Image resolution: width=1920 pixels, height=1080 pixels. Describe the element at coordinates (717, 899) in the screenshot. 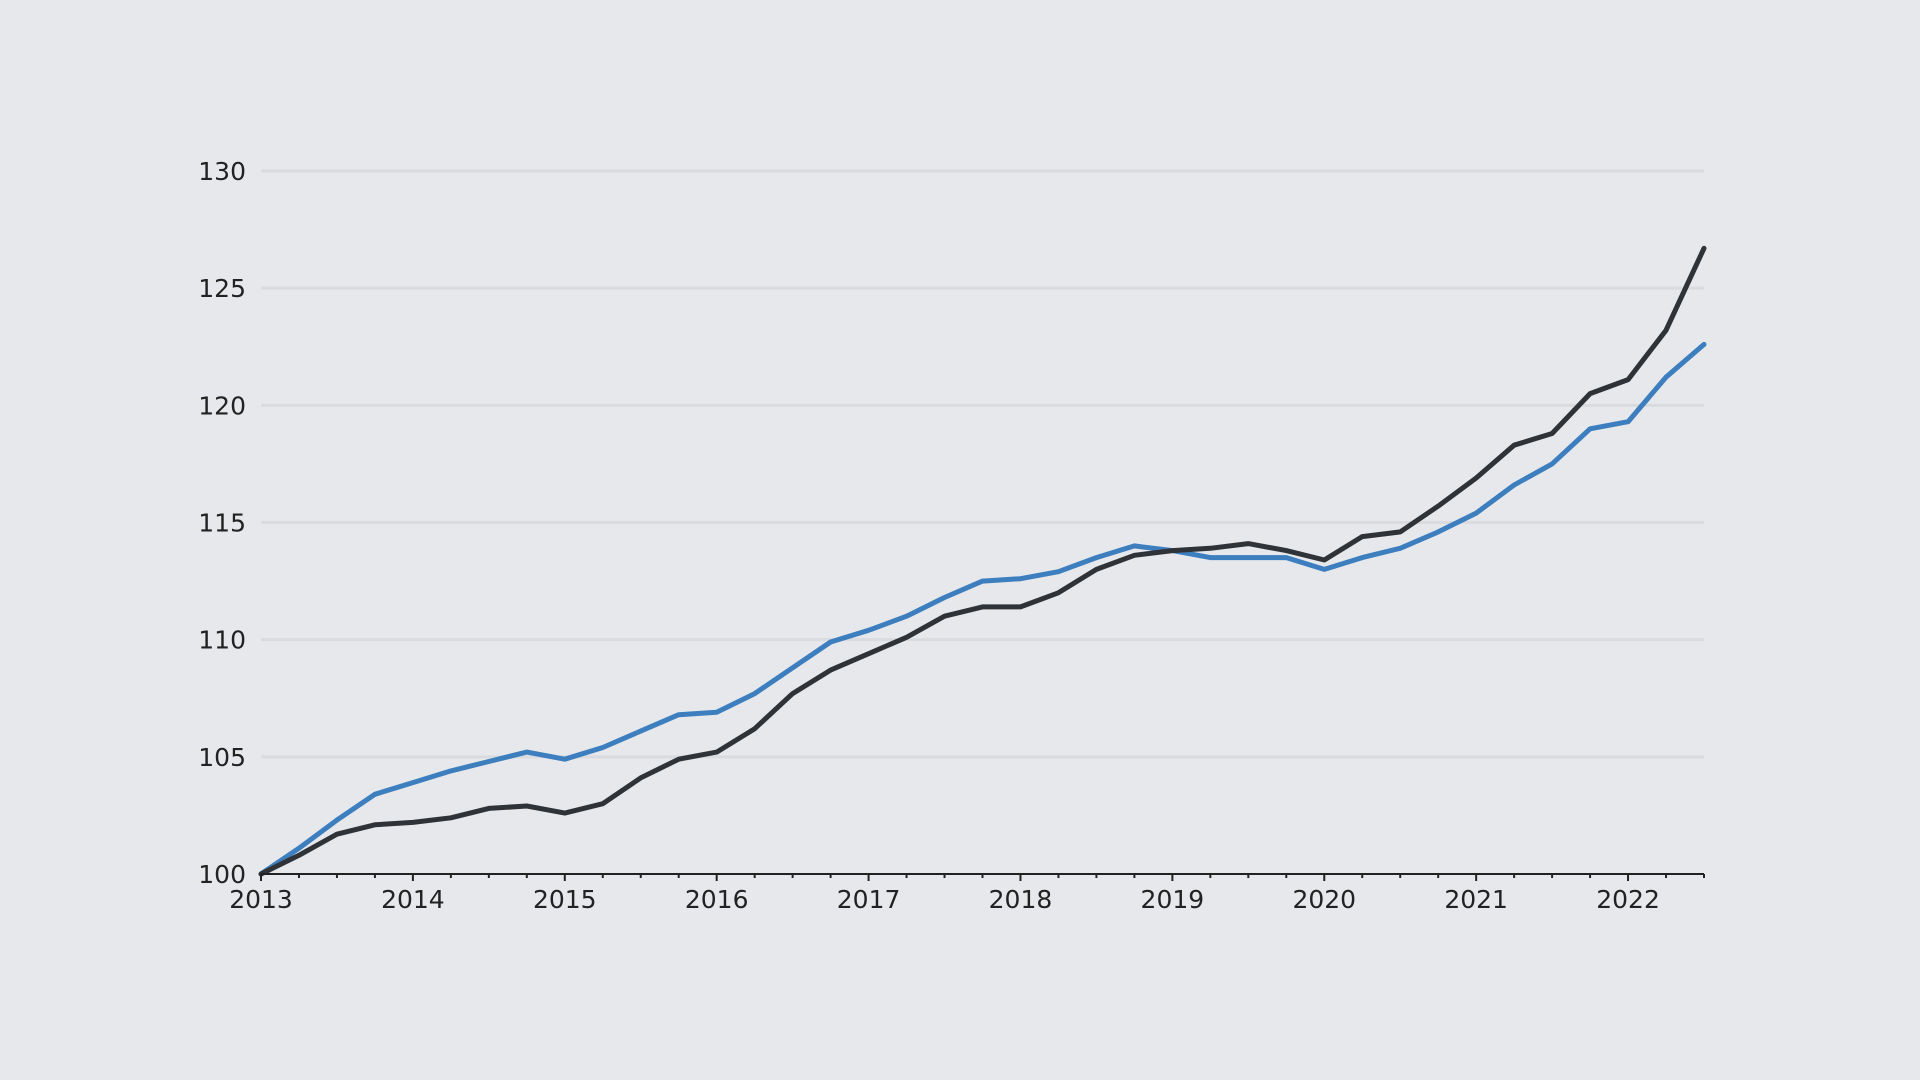

I see `x-tick-label: 2016` at that location.